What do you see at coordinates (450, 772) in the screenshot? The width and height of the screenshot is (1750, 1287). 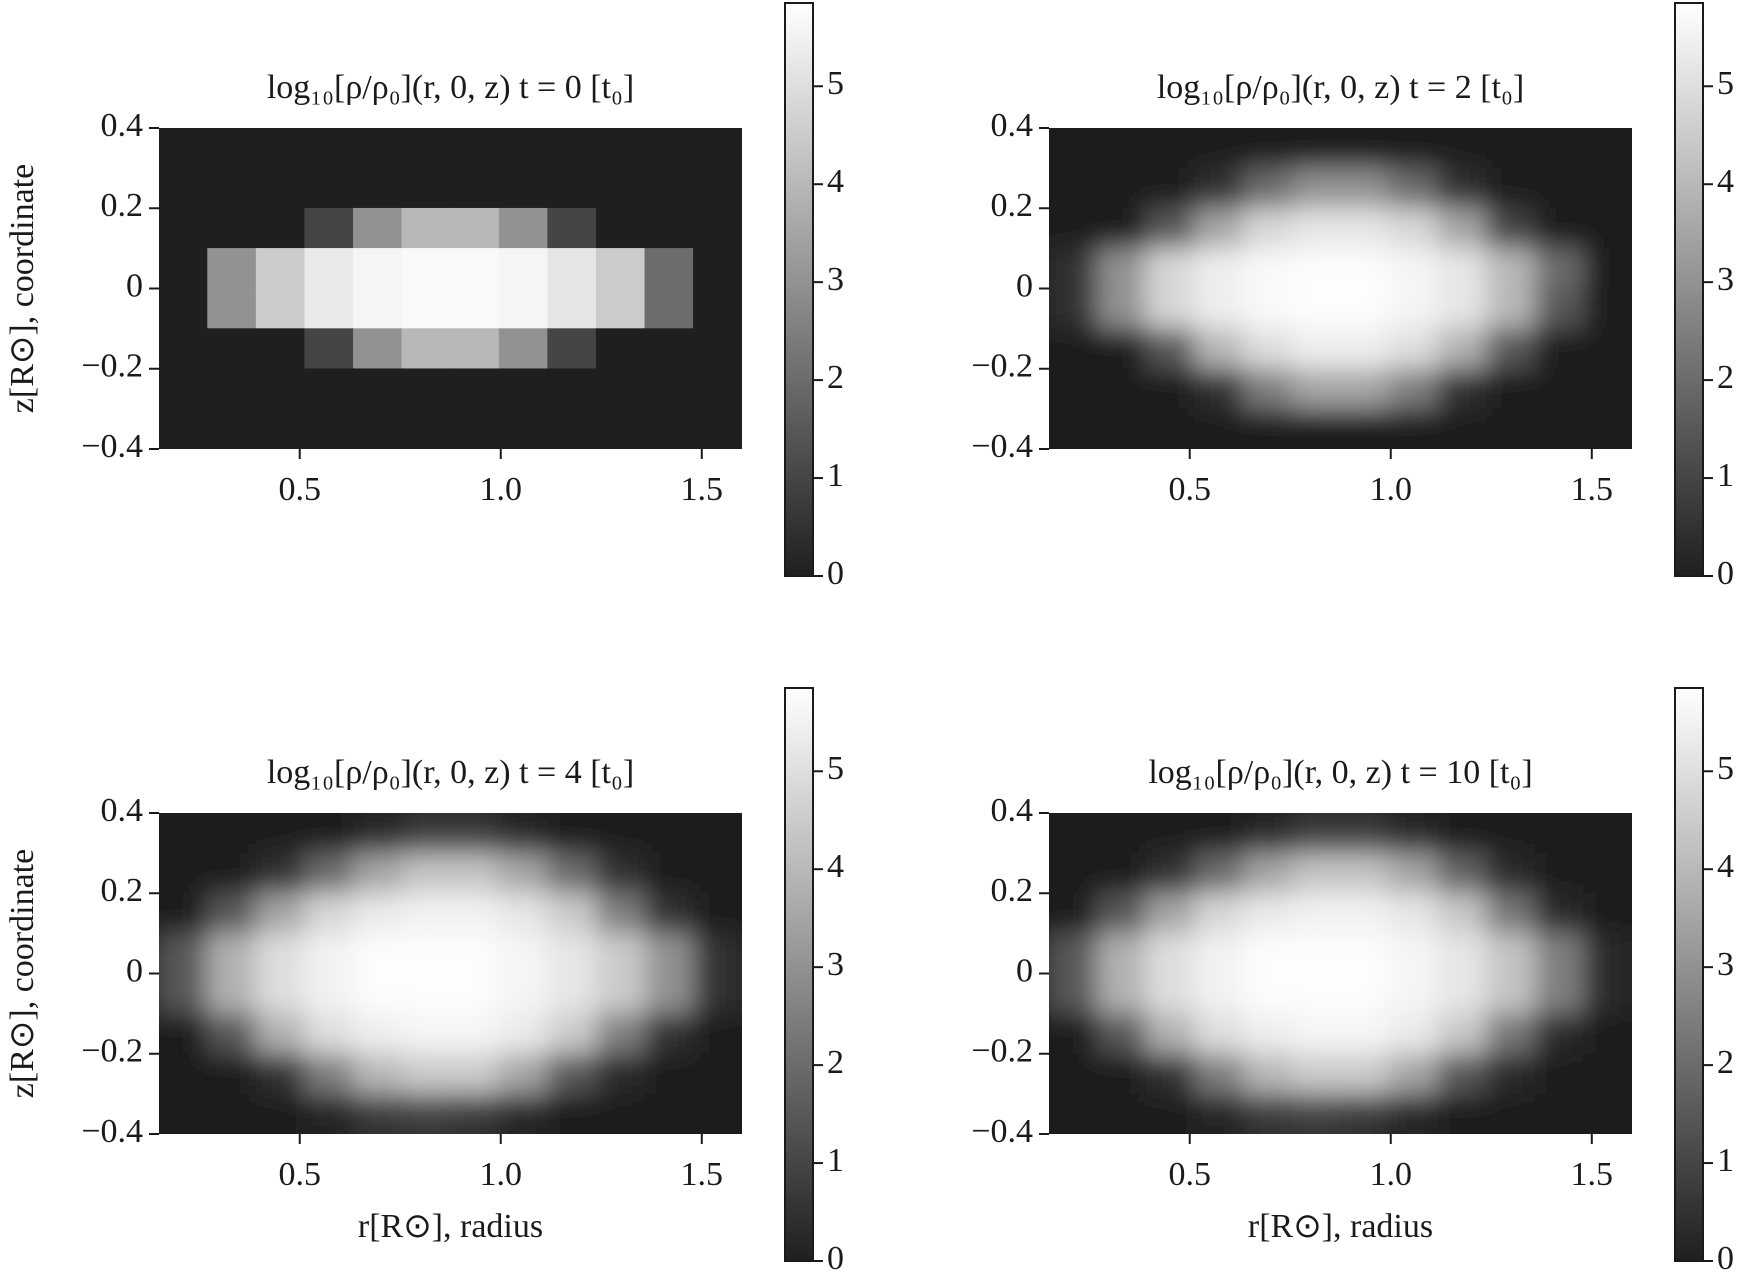 I see `panel-title: log₁₀[ρ/ρ₀](r, 0, z) t = 4 [t₀]` at bounding box center [450, 772].